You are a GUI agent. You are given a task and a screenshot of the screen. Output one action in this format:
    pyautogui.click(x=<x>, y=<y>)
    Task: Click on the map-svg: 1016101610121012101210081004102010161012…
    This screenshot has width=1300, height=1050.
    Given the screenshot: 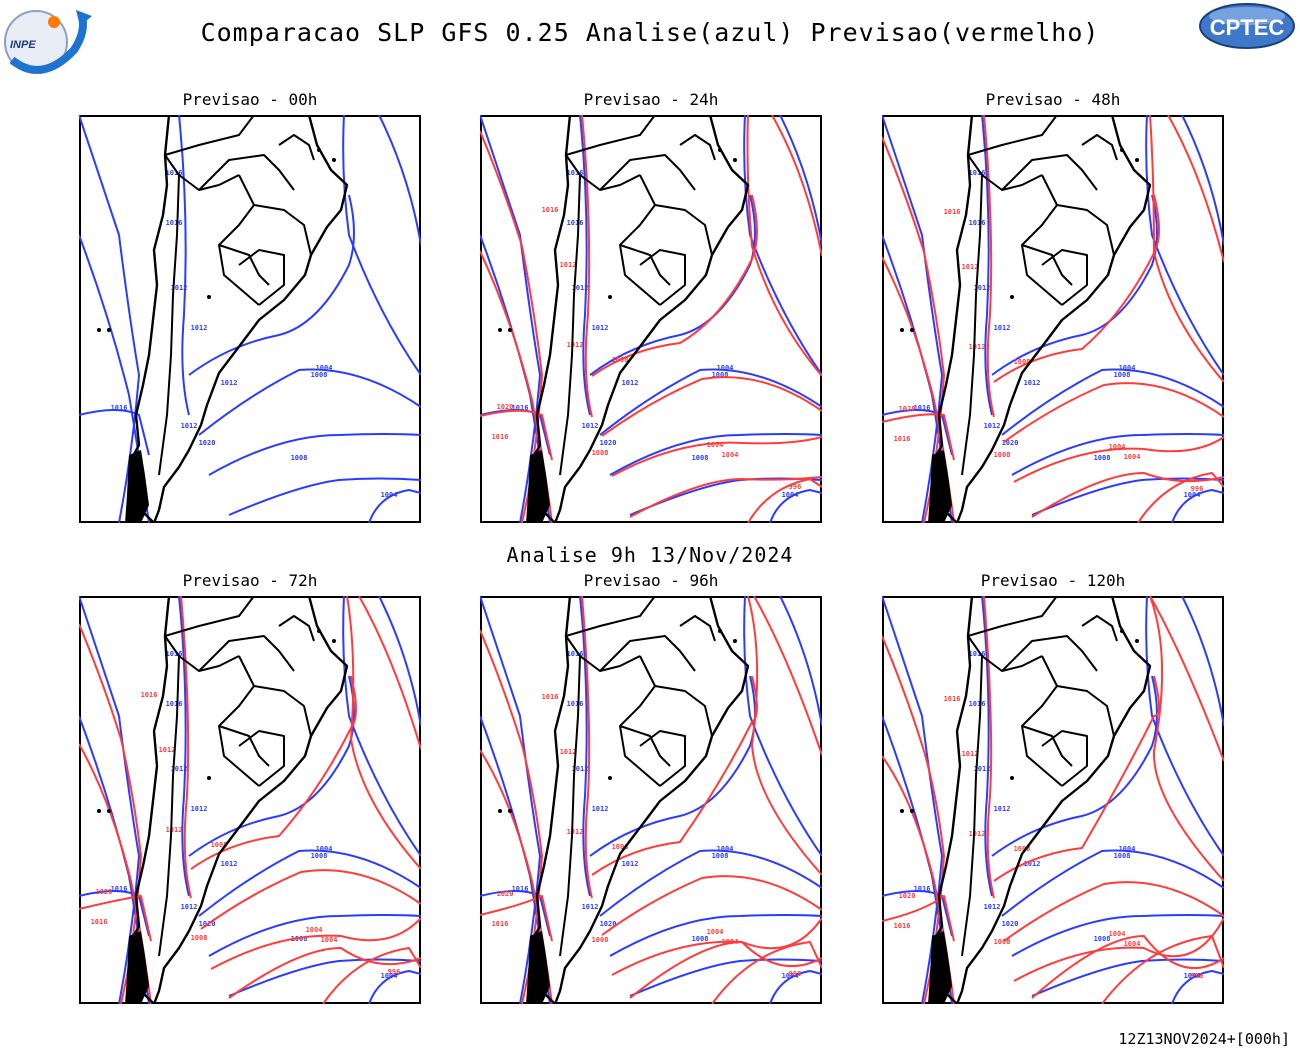 What is the action you would take?
    pyautogui.click(x=651, y=319)
    